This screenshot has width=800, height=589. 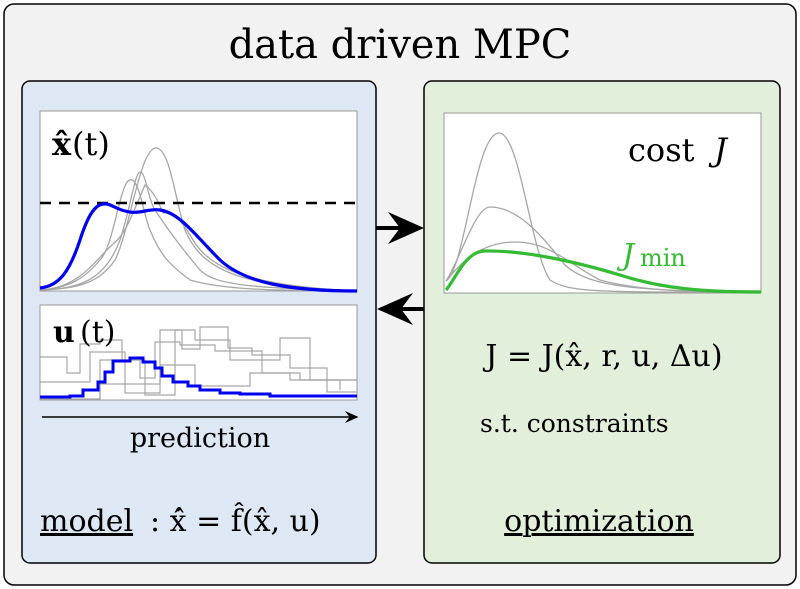 What do you see at coordinates (599, 521) in the screenshot?
I see `optimization-word: optimization` at bounding box center [599, 521].